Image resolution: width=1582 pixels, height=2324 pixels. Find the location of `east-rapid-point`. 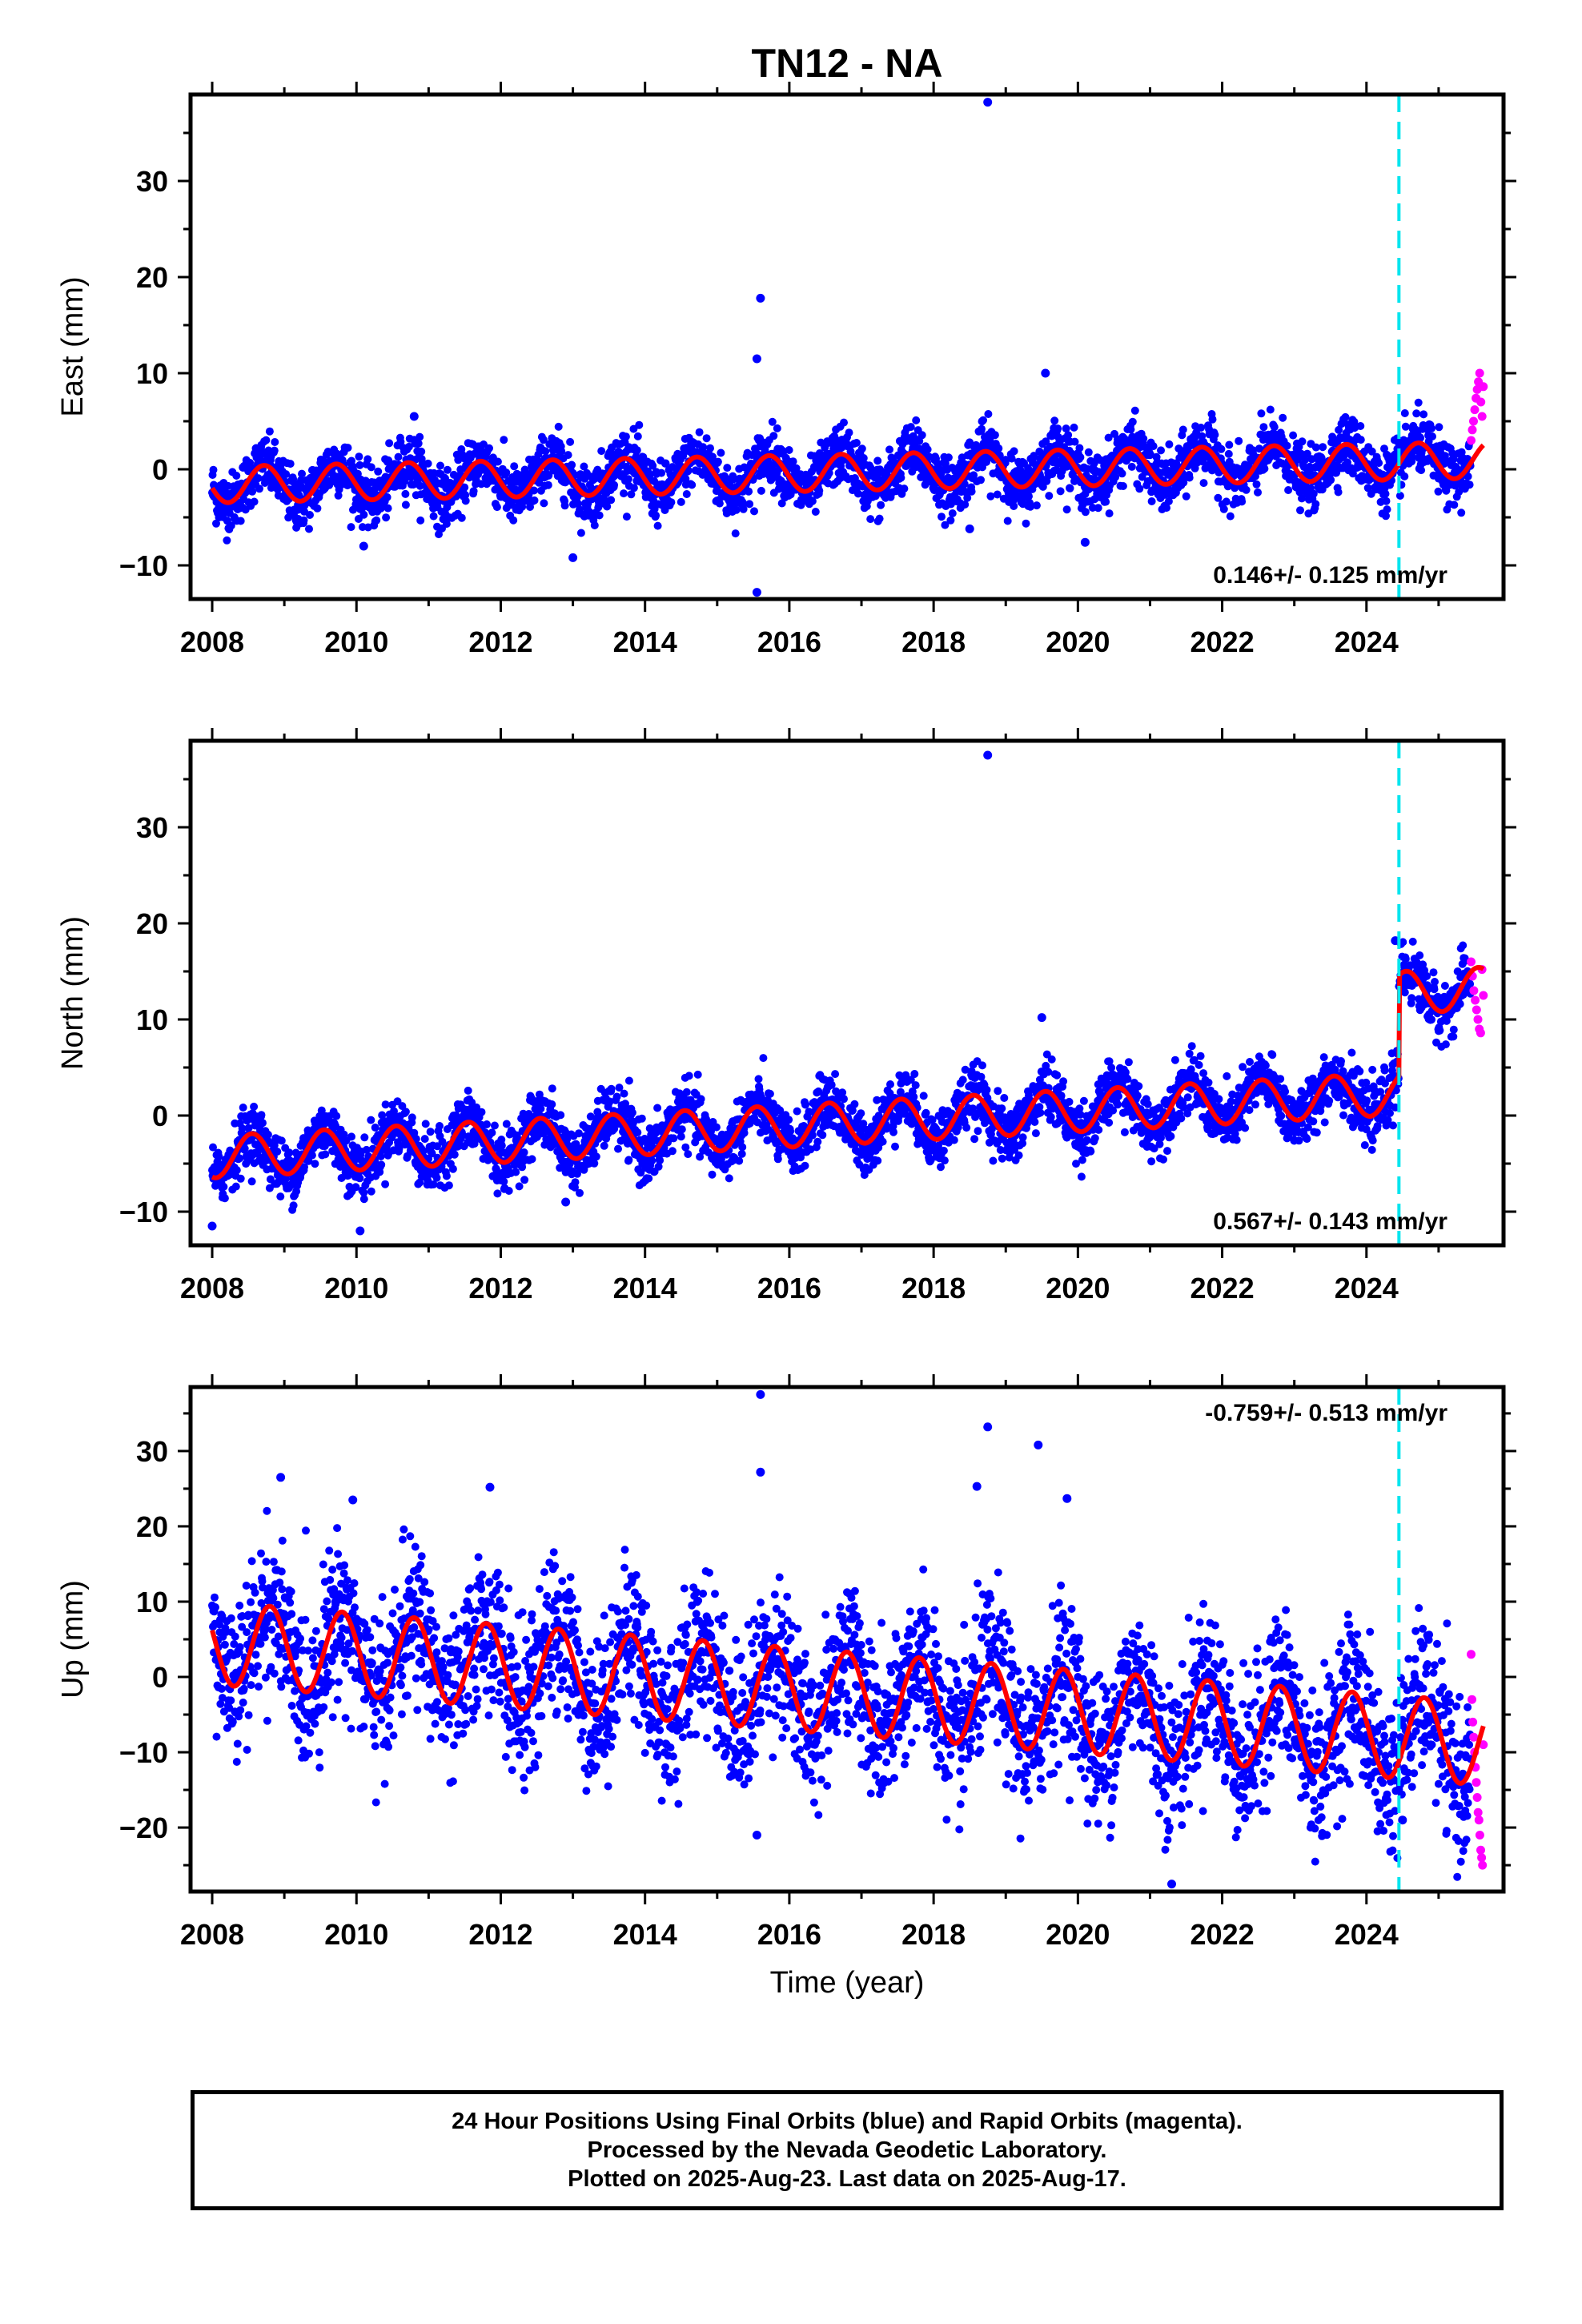

east-rapid-point is located at coordinates (1473, 421).